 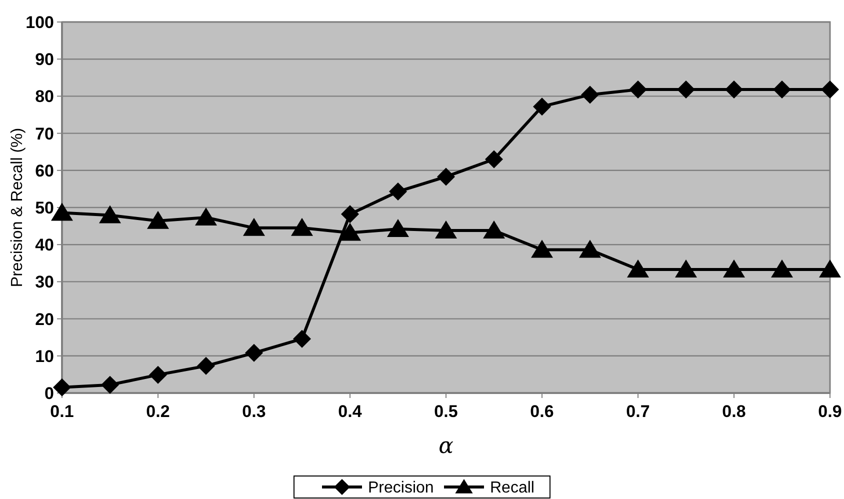 I want to click on y-tick-label: 30, so click(x=44, y=282).